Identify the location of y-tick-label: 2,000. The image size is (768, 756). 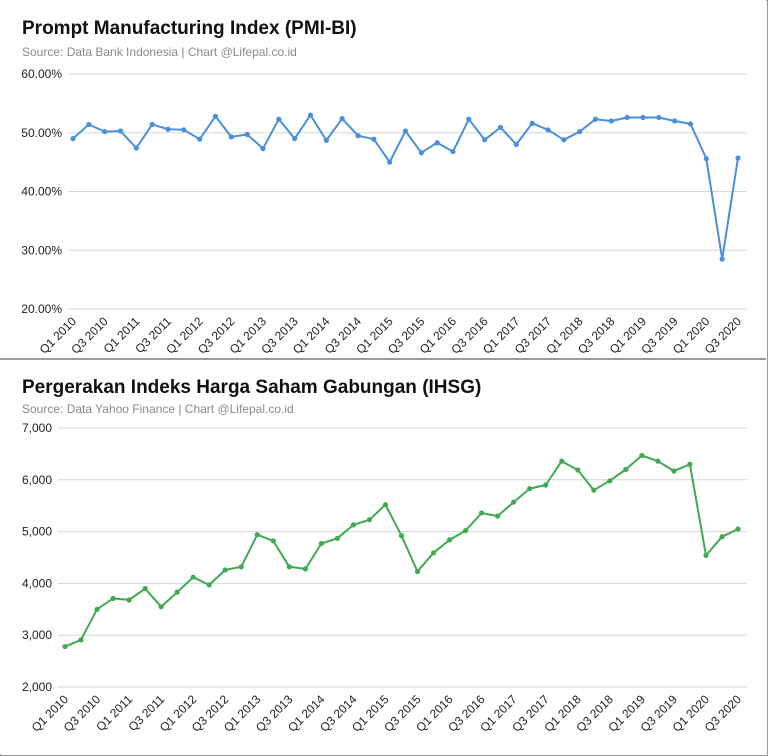
(37, 687).